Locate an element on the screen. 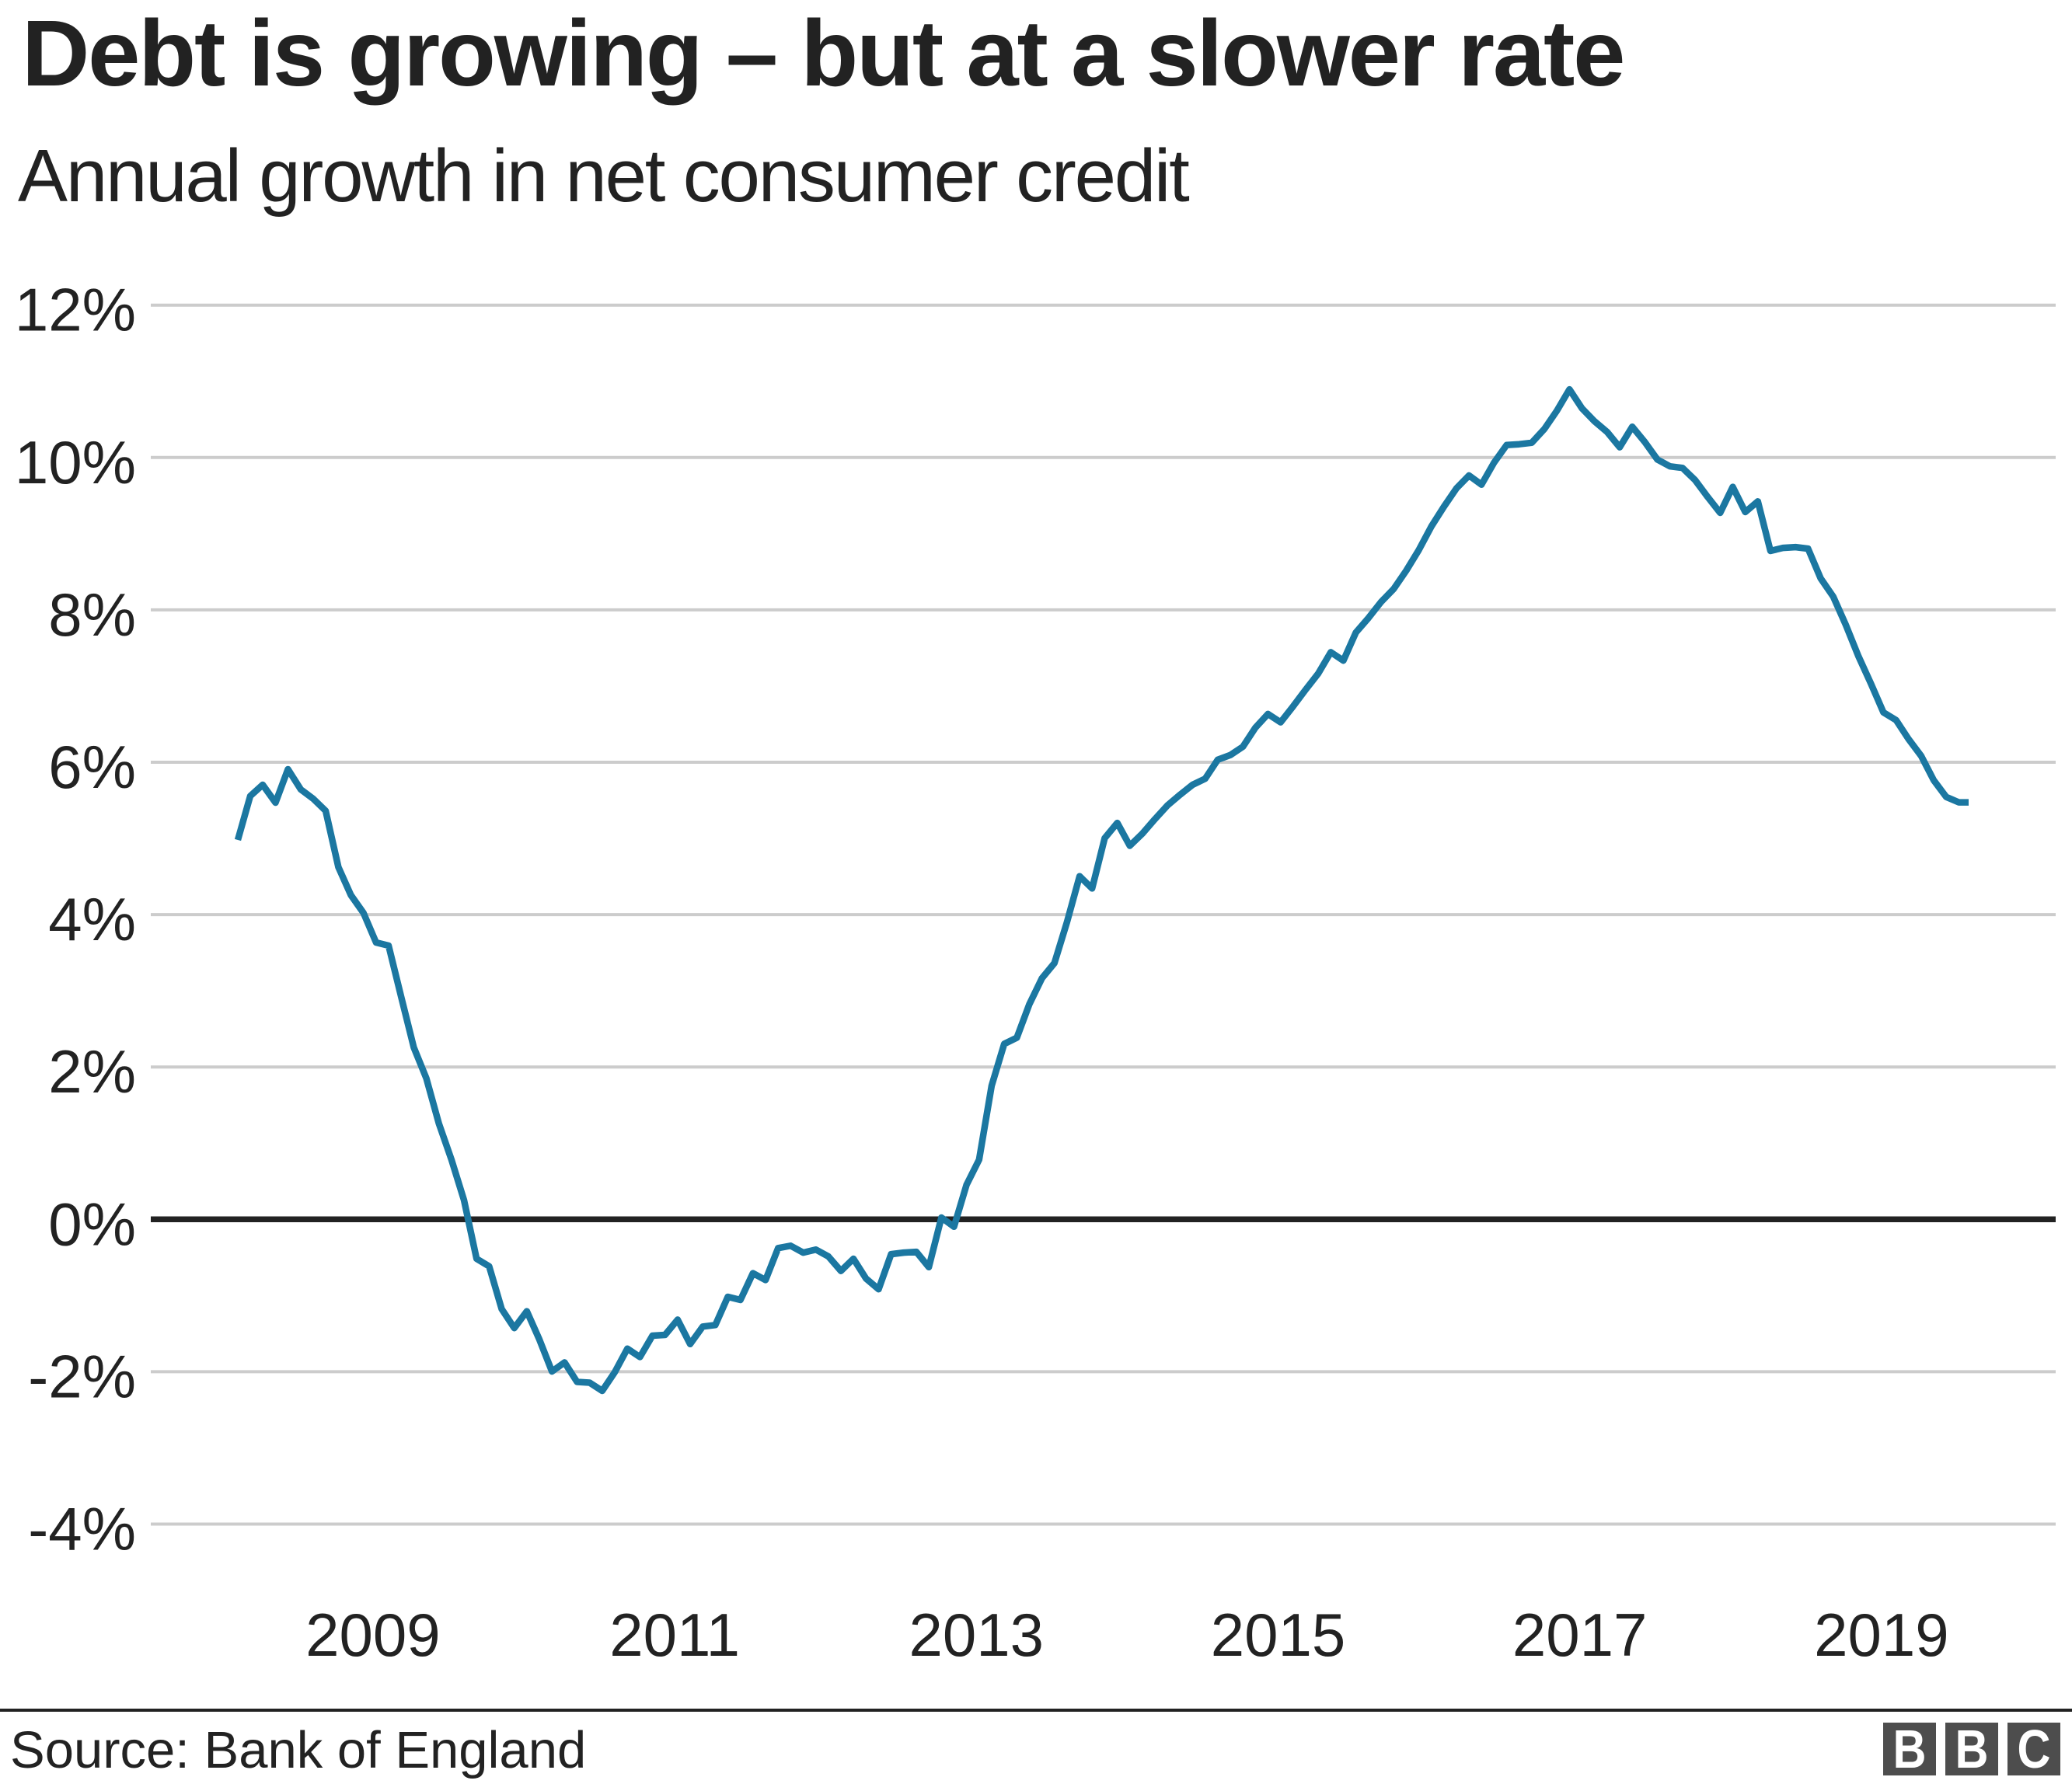  svg-text: 8% is located at coordinates (92, 614).